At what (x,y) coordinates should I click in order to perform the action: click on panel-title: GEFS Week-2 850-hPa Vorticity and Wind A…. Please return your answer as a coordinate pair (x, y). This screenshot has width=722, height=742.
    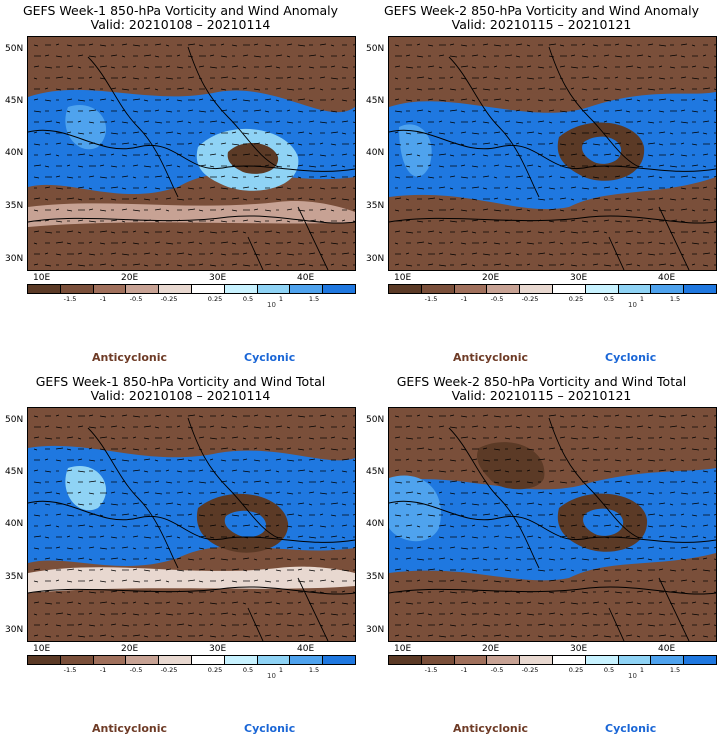
    Looking at the image, I should click on (541, 10).